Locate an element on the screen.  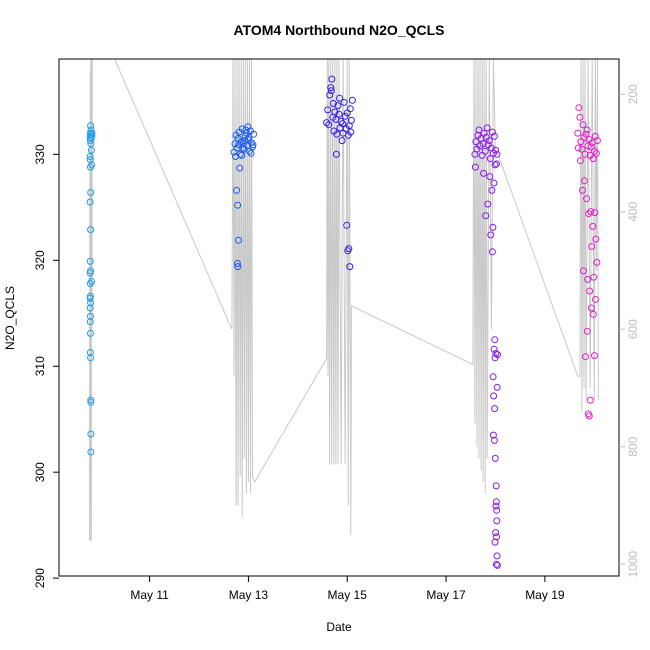
right-tick-label: 800 is located at coordinates (633, 446).